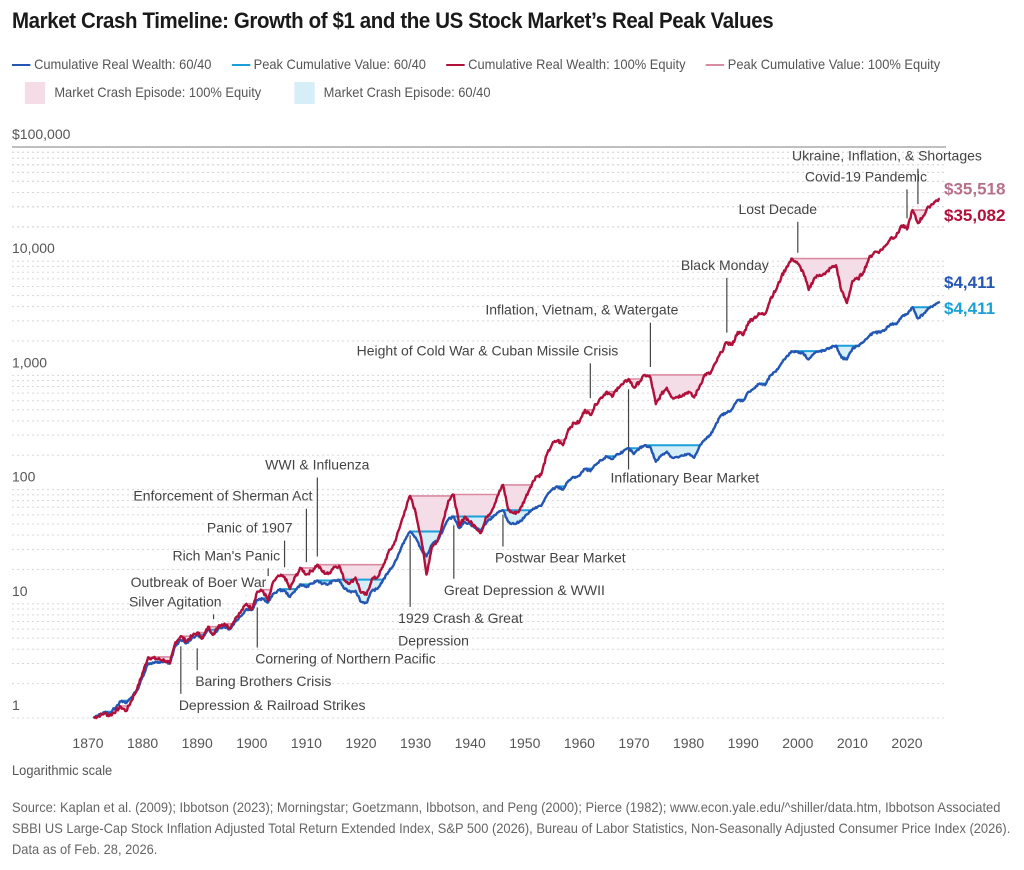 The width and height of the screenshot is (1024, 870). I want to click on annotation-label: Covid-19 Pandemic, so click(866, 176).